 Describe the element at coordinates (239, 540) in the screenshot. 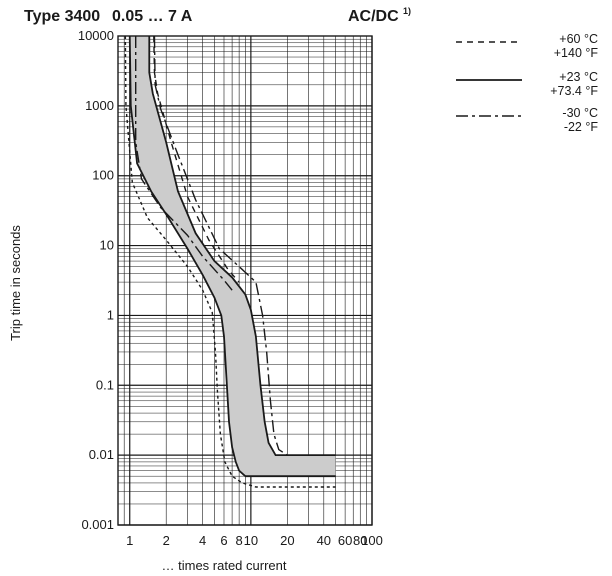

I see `x-tick-label: 8` at that location.